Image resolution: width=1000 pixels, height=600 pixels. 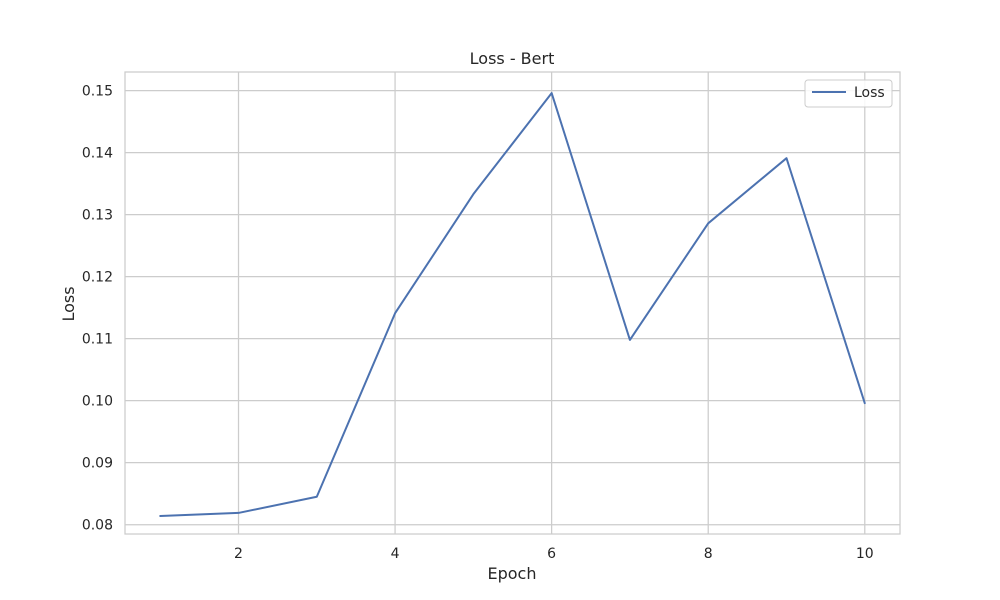 What do you see at coordinates (512, 58) in the screenshot?
I see `chart-title: Loss - Bert` at bounding box center [512, 58].